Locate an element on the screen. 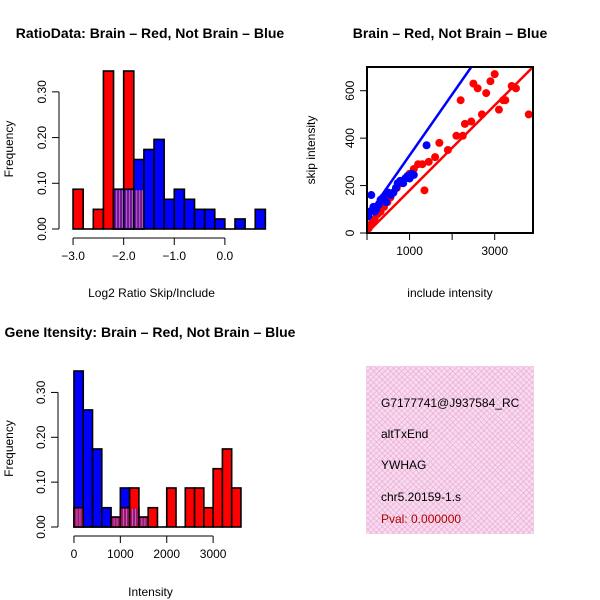  intensity-x-tick-label: 1000 is located at coordinates (120, 554).